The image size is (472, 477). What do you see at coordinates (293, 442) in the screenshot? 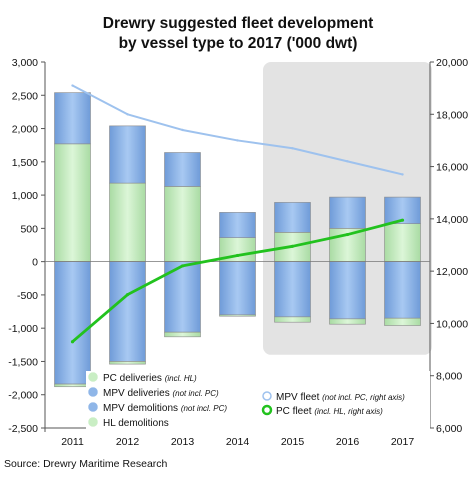
I see `x-axis-tick-label: 2015` at bounding box center [293, 442].